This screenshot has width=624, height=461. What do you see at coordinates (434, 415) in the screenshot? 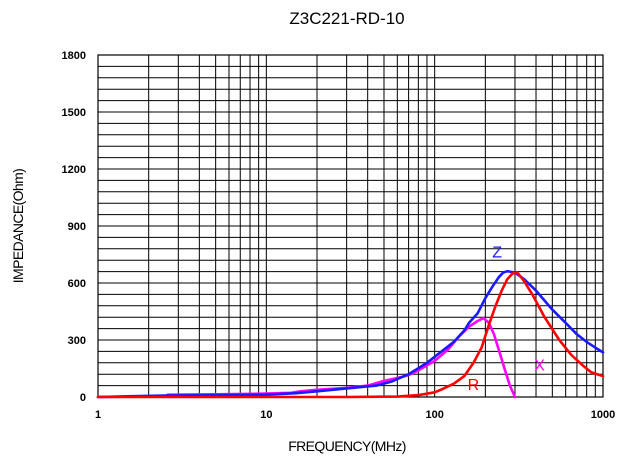
I see `x-tick-label: 100` at bounding box center [434, 415].